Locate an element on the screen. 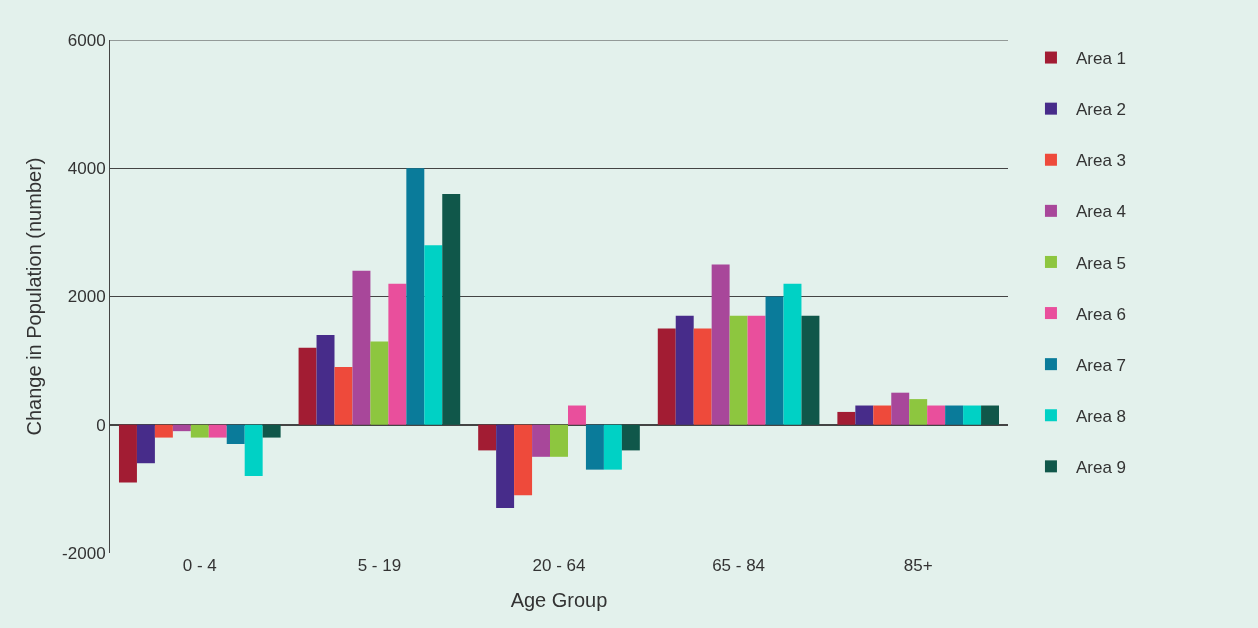 Image resolution: width=1258 pixels, height=628 pixels. x-axis-title: Age Group is located at coordinates (559, 599).